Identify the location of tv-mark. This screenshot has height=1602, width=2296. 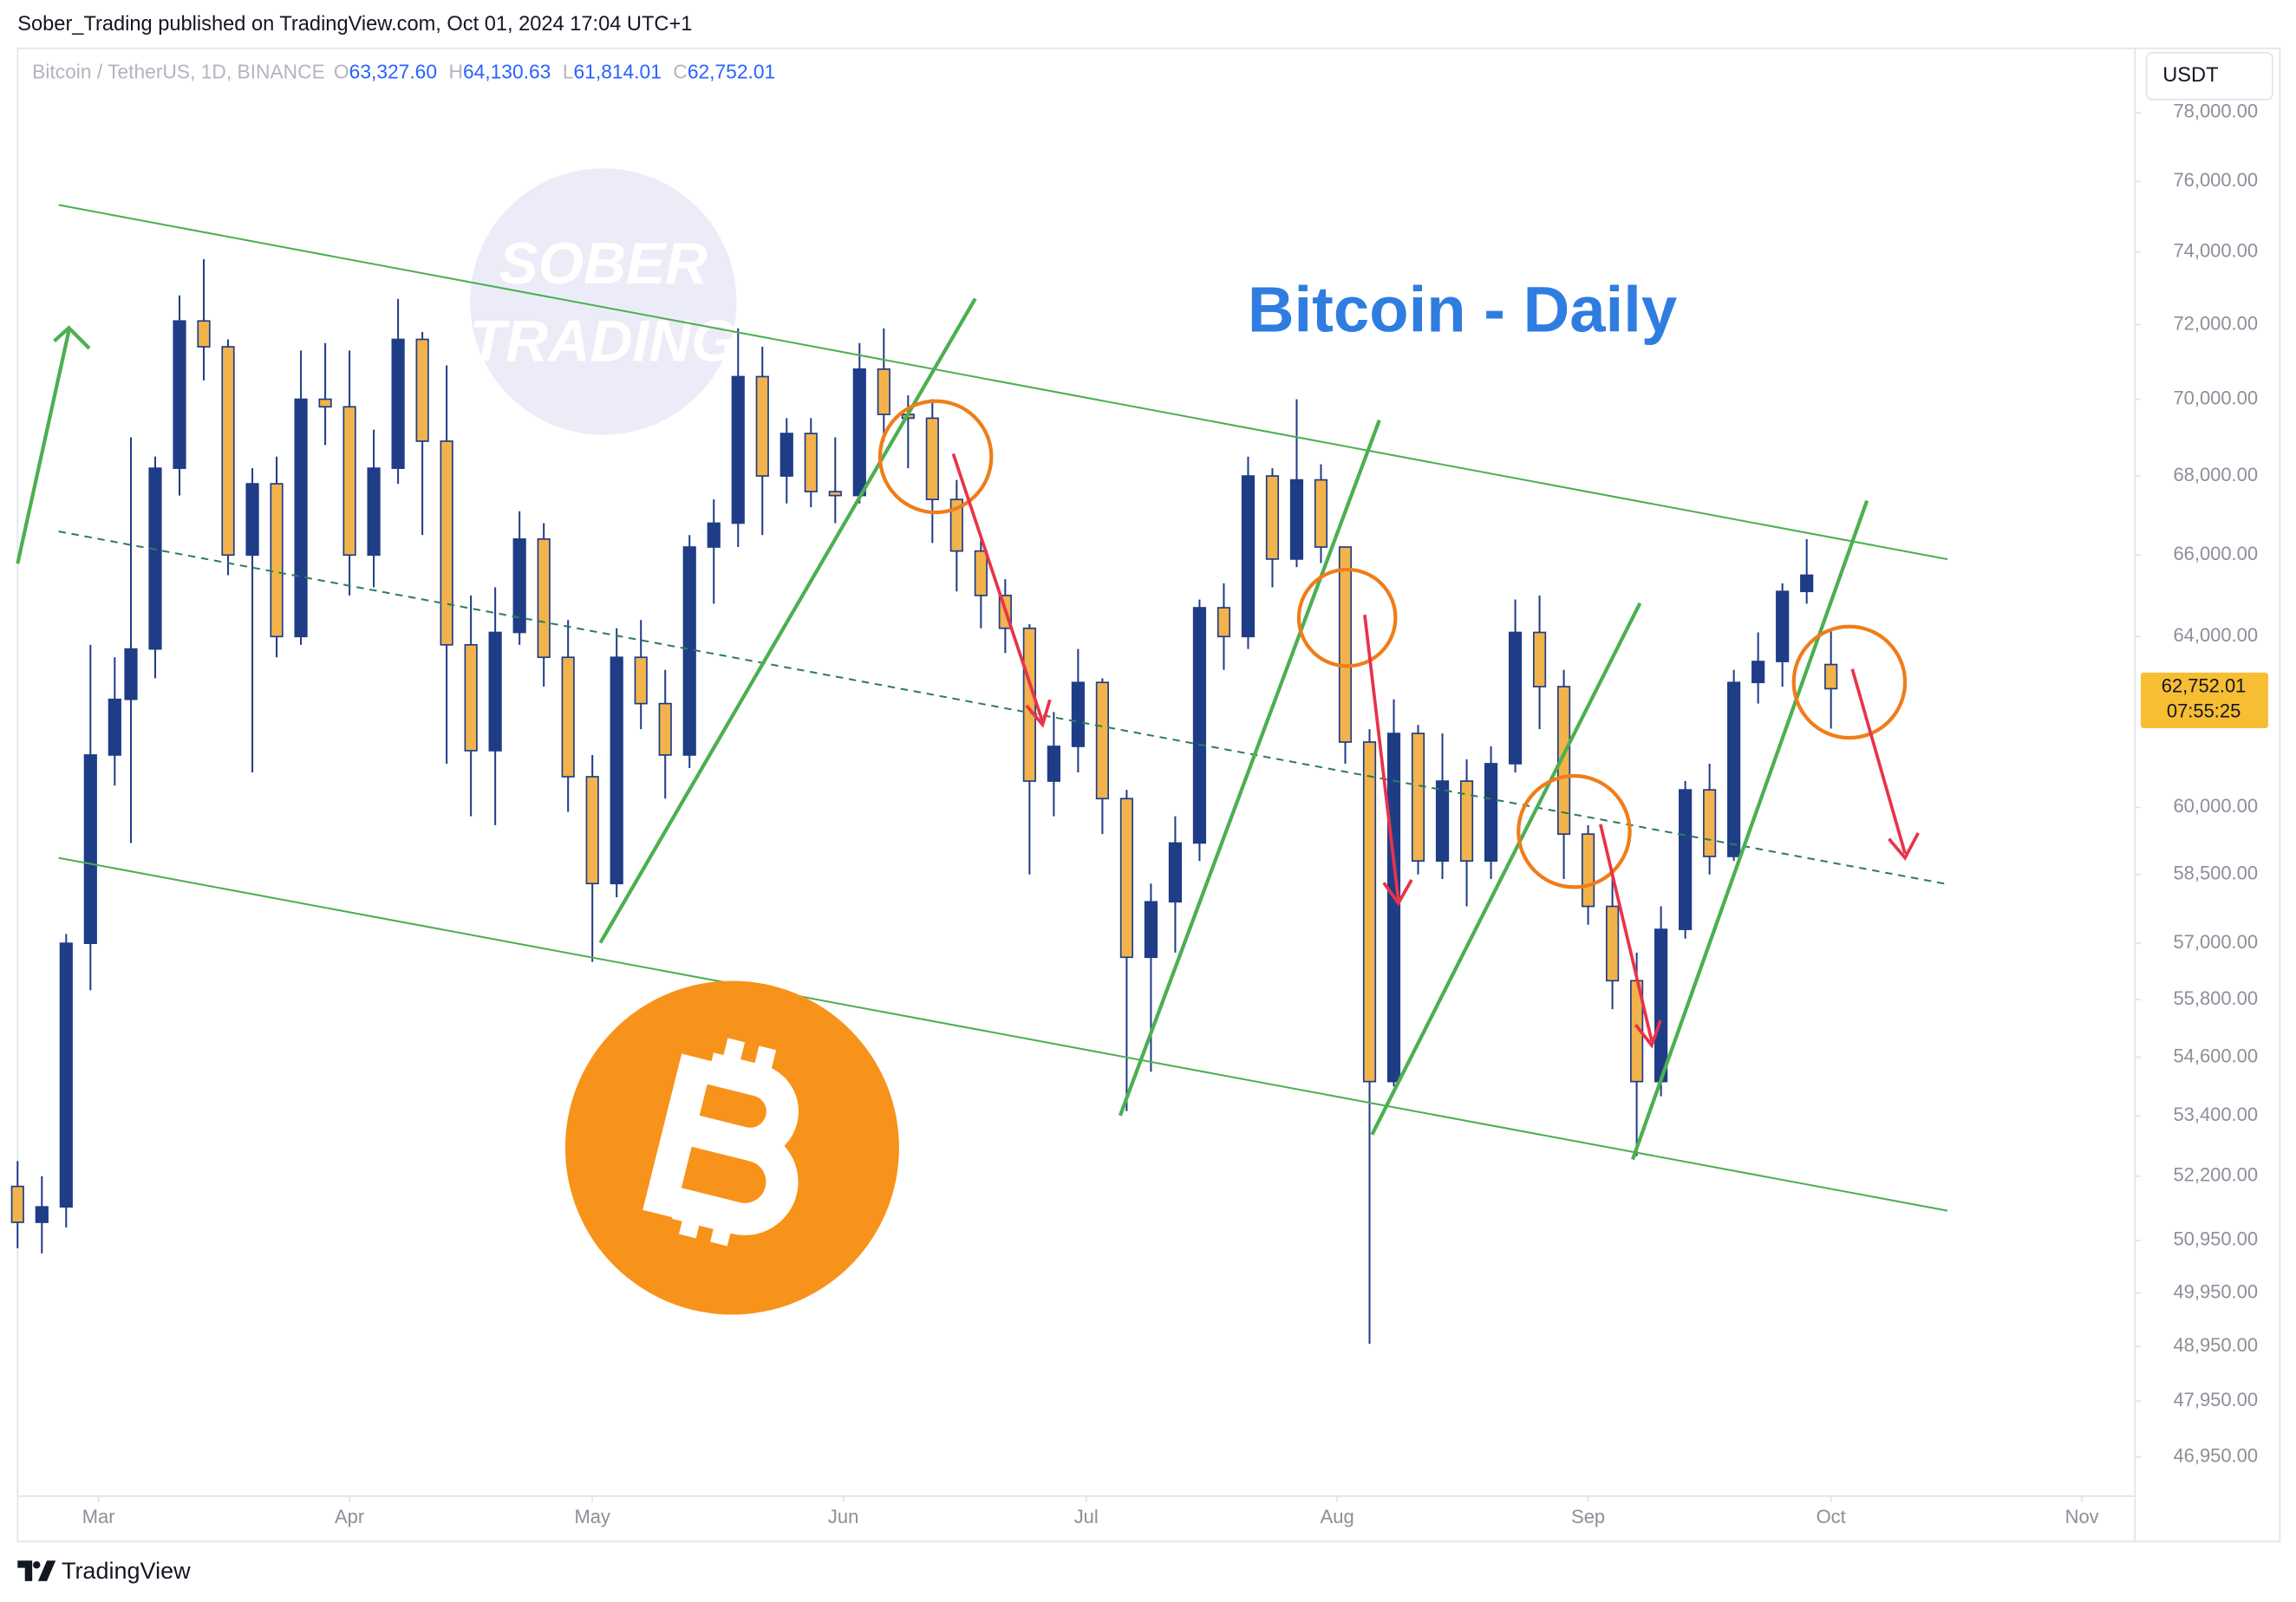
(36, 1570).